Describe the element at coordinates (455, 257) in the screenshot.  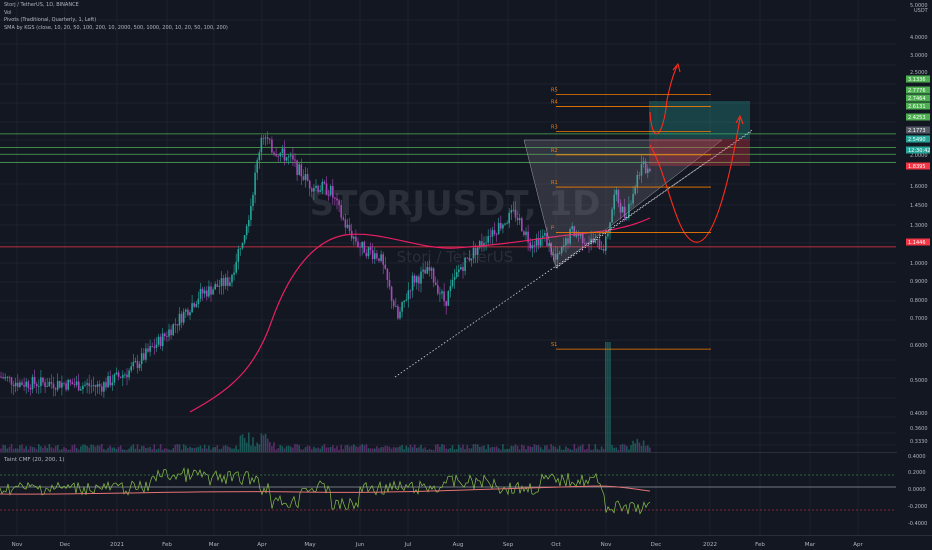
I see `name-watermark: Storj / TetherUS` at that location.